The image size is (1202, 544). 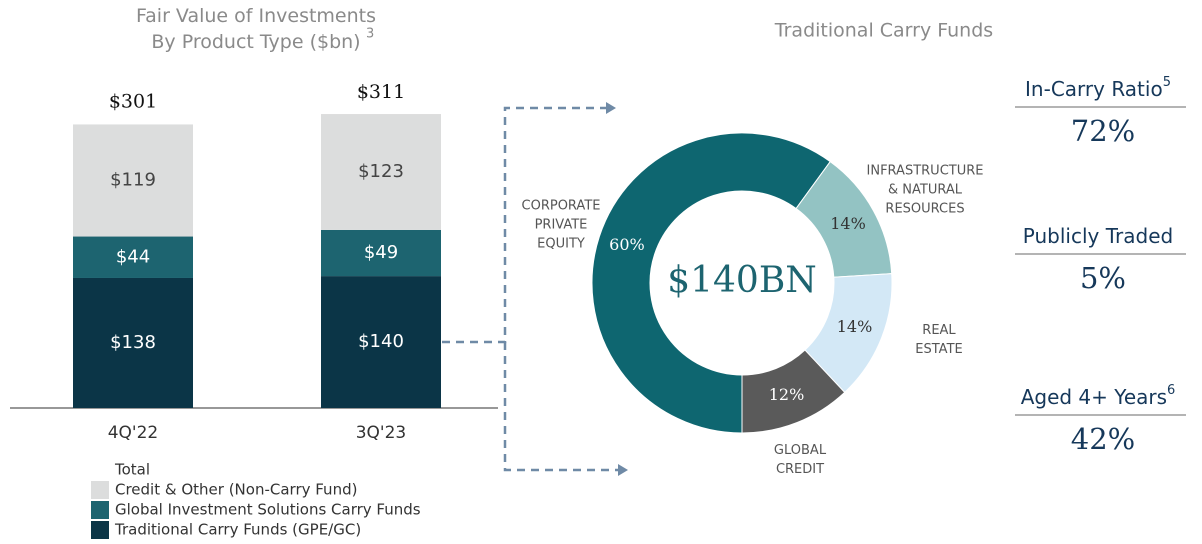 What do you see at coordinates (883, 31) in the screenshot?
I see `chart-title: Traditional Carry Funds` at bounding box center [883, 31].